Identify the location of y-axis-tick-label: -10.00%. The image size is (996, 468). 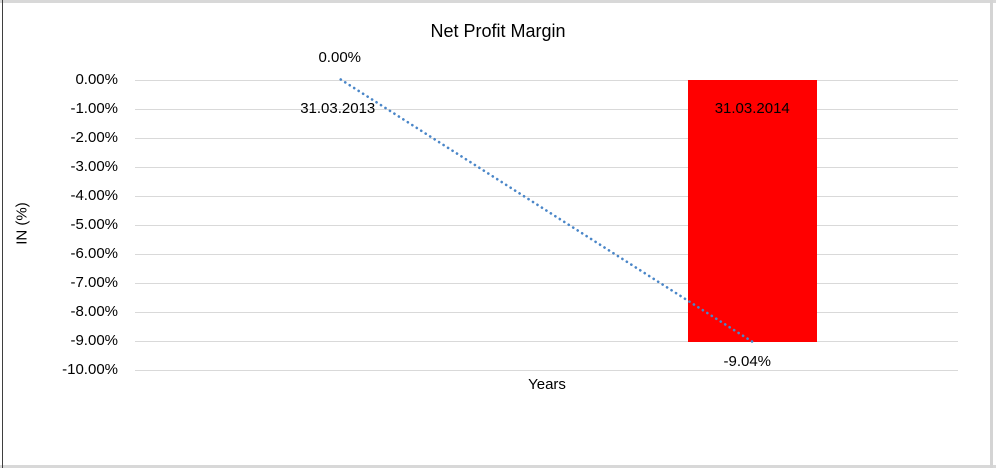
(90, 369).